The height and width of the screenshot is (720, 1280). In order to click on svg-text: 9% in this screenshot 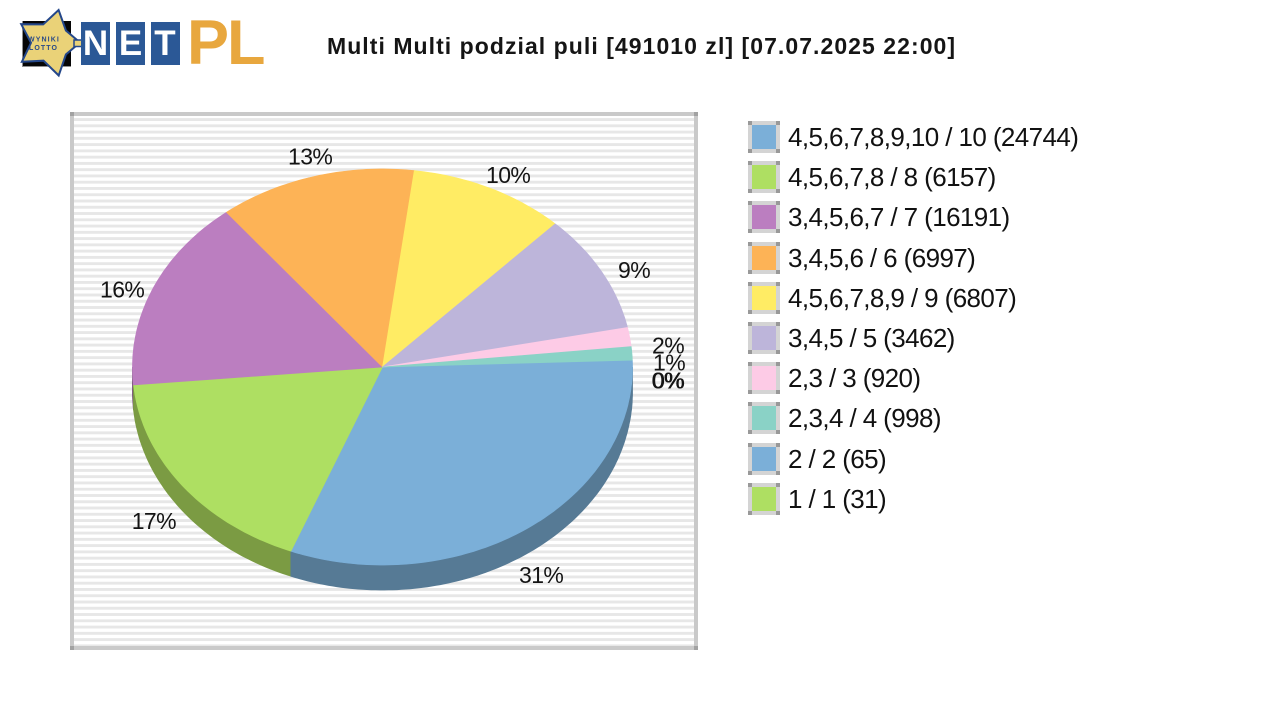, I will do `click(634, 270)`.